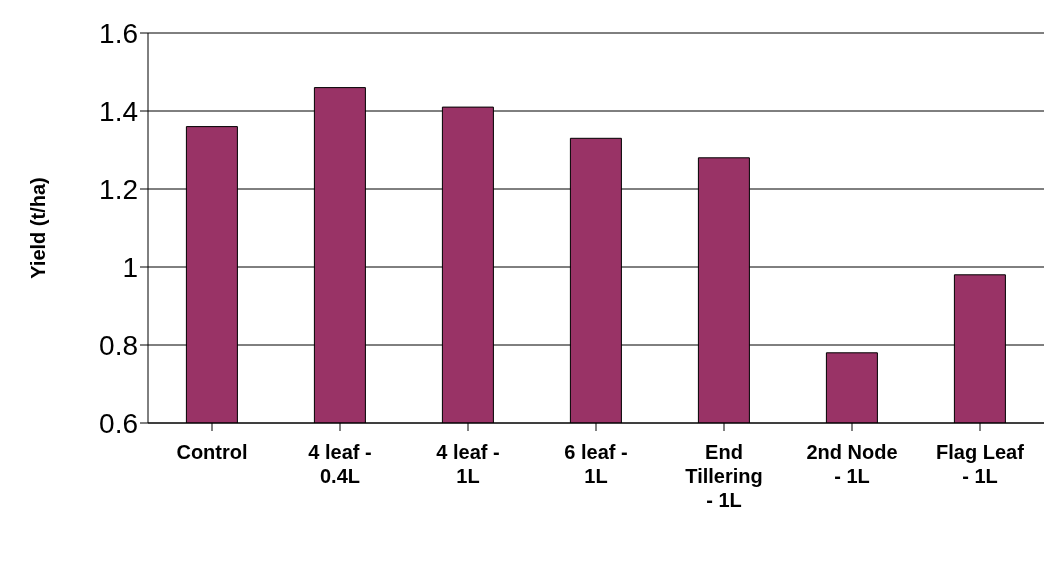  I want to click on x-tick-label: 2nd Node - 1L, so click(852, 464).